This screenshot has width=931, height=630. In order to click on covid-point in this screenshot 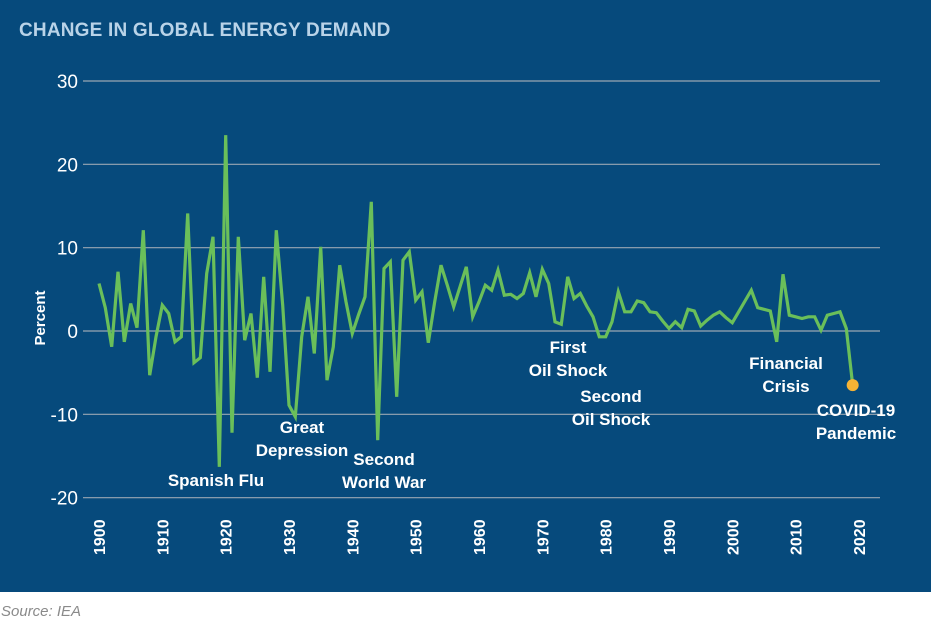, I will do `click(852, 385)`.